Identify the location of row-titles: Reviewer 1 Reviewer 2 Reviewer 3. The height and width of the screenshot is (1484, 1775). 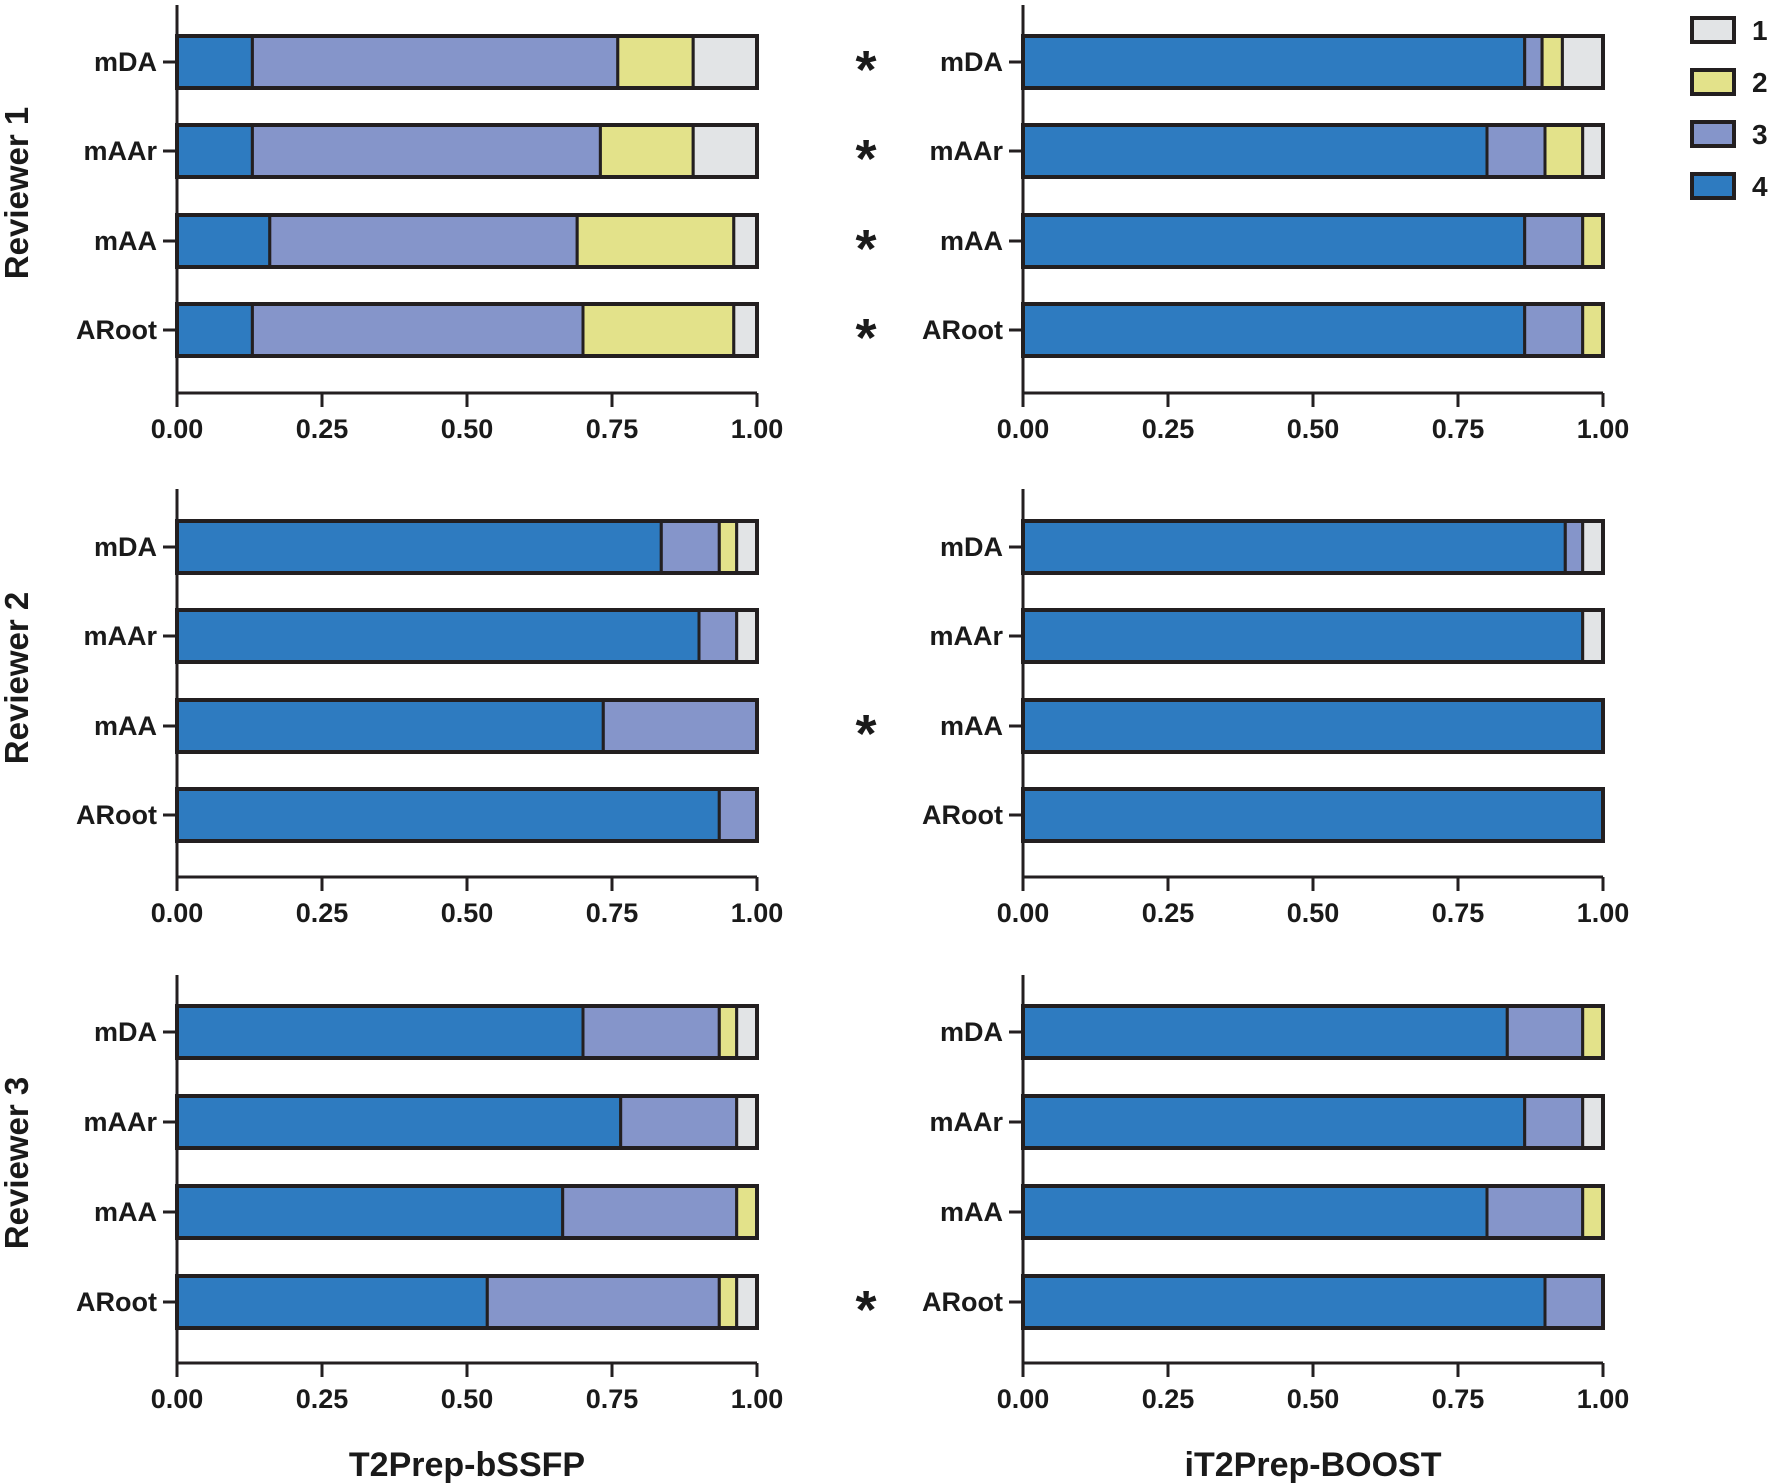
(17, 678).